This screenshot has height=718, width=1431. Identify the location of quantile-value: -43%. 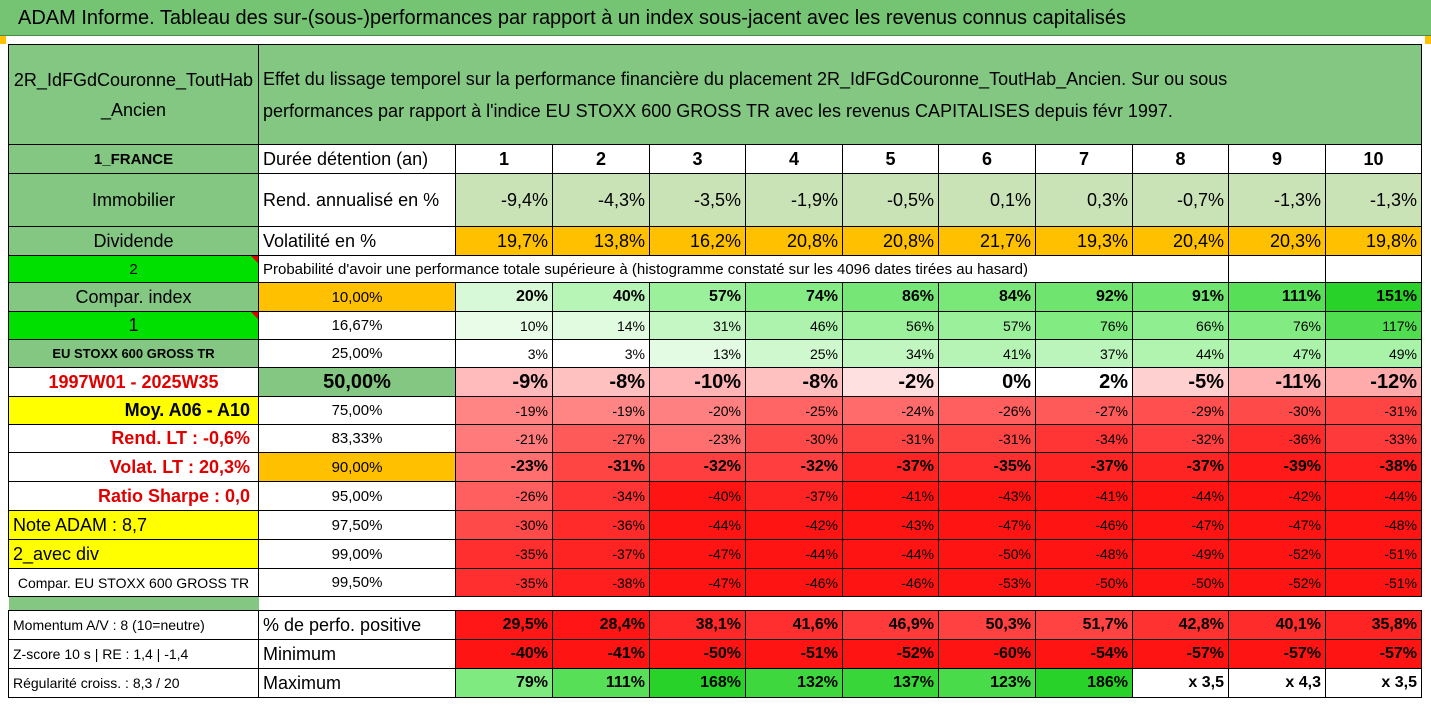
(987, 496).